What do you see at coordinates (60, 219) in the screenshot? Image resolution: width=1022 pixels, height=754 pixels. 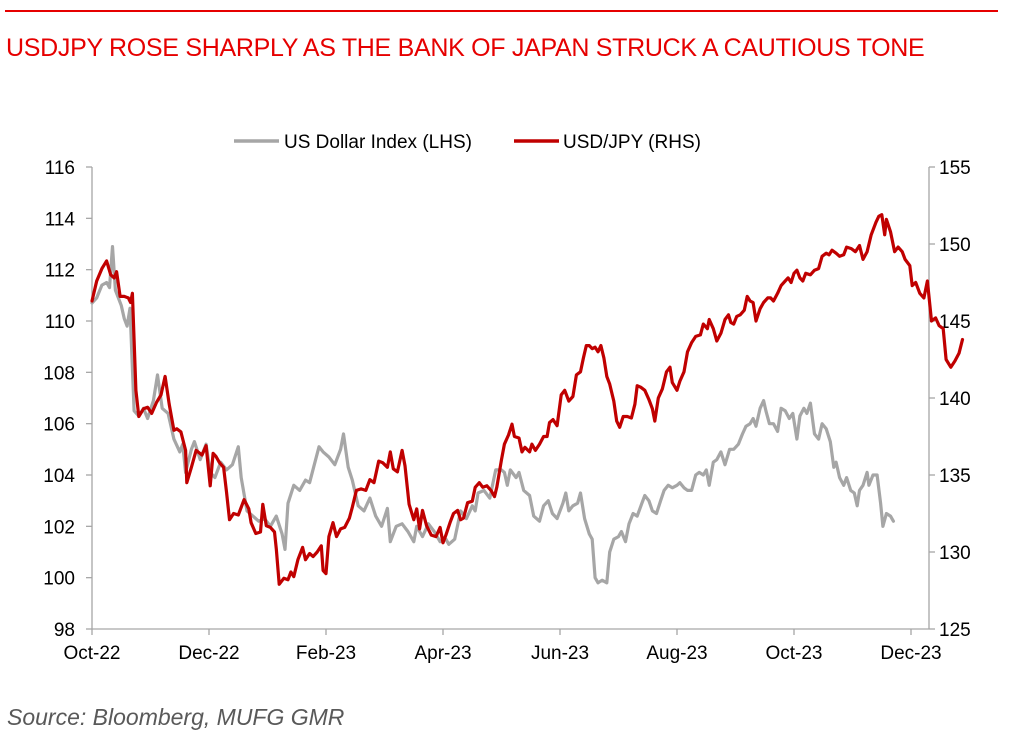 I see `left-tick-label: 114` at bounding box center [60, 219].